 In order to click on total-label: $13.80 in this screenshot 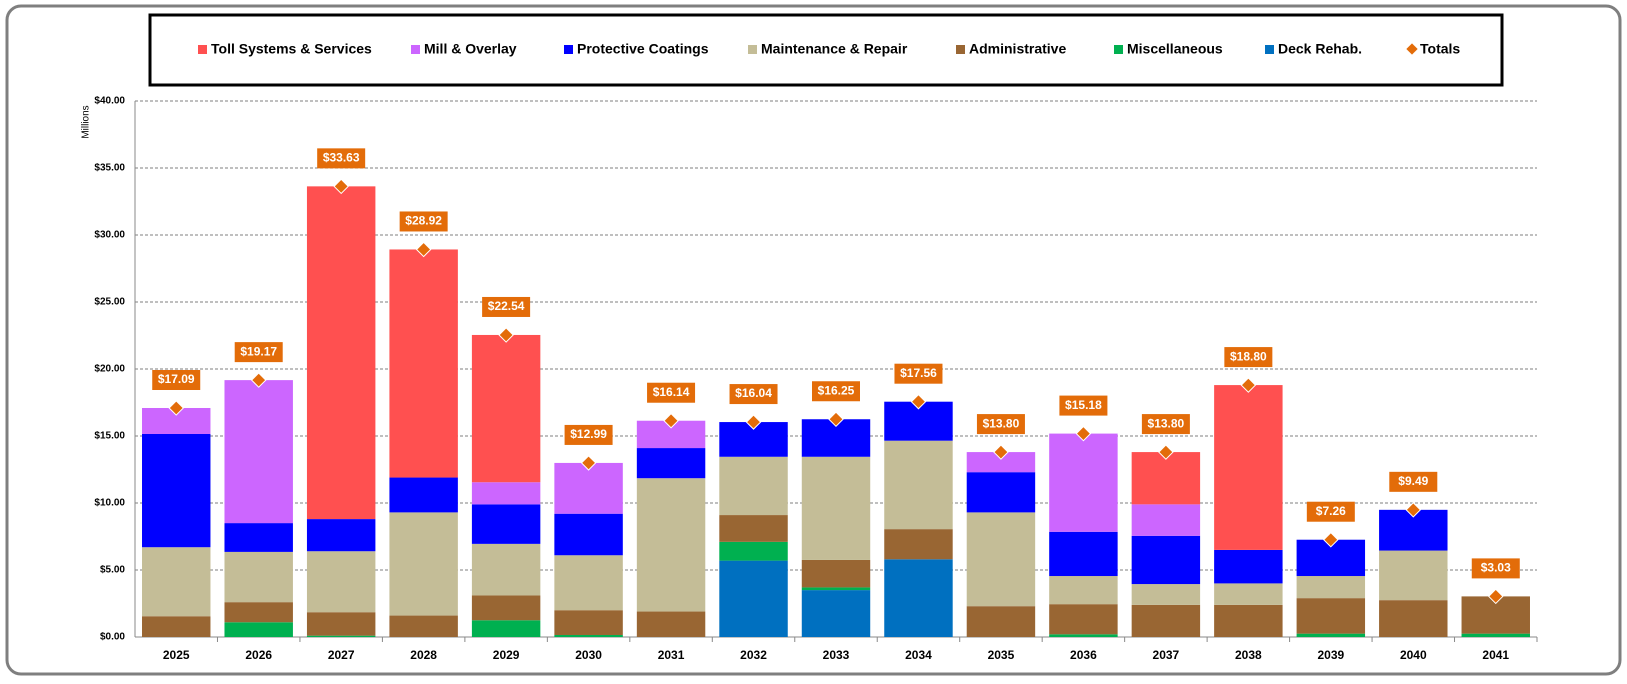, I will do `click(1001, 423)`.